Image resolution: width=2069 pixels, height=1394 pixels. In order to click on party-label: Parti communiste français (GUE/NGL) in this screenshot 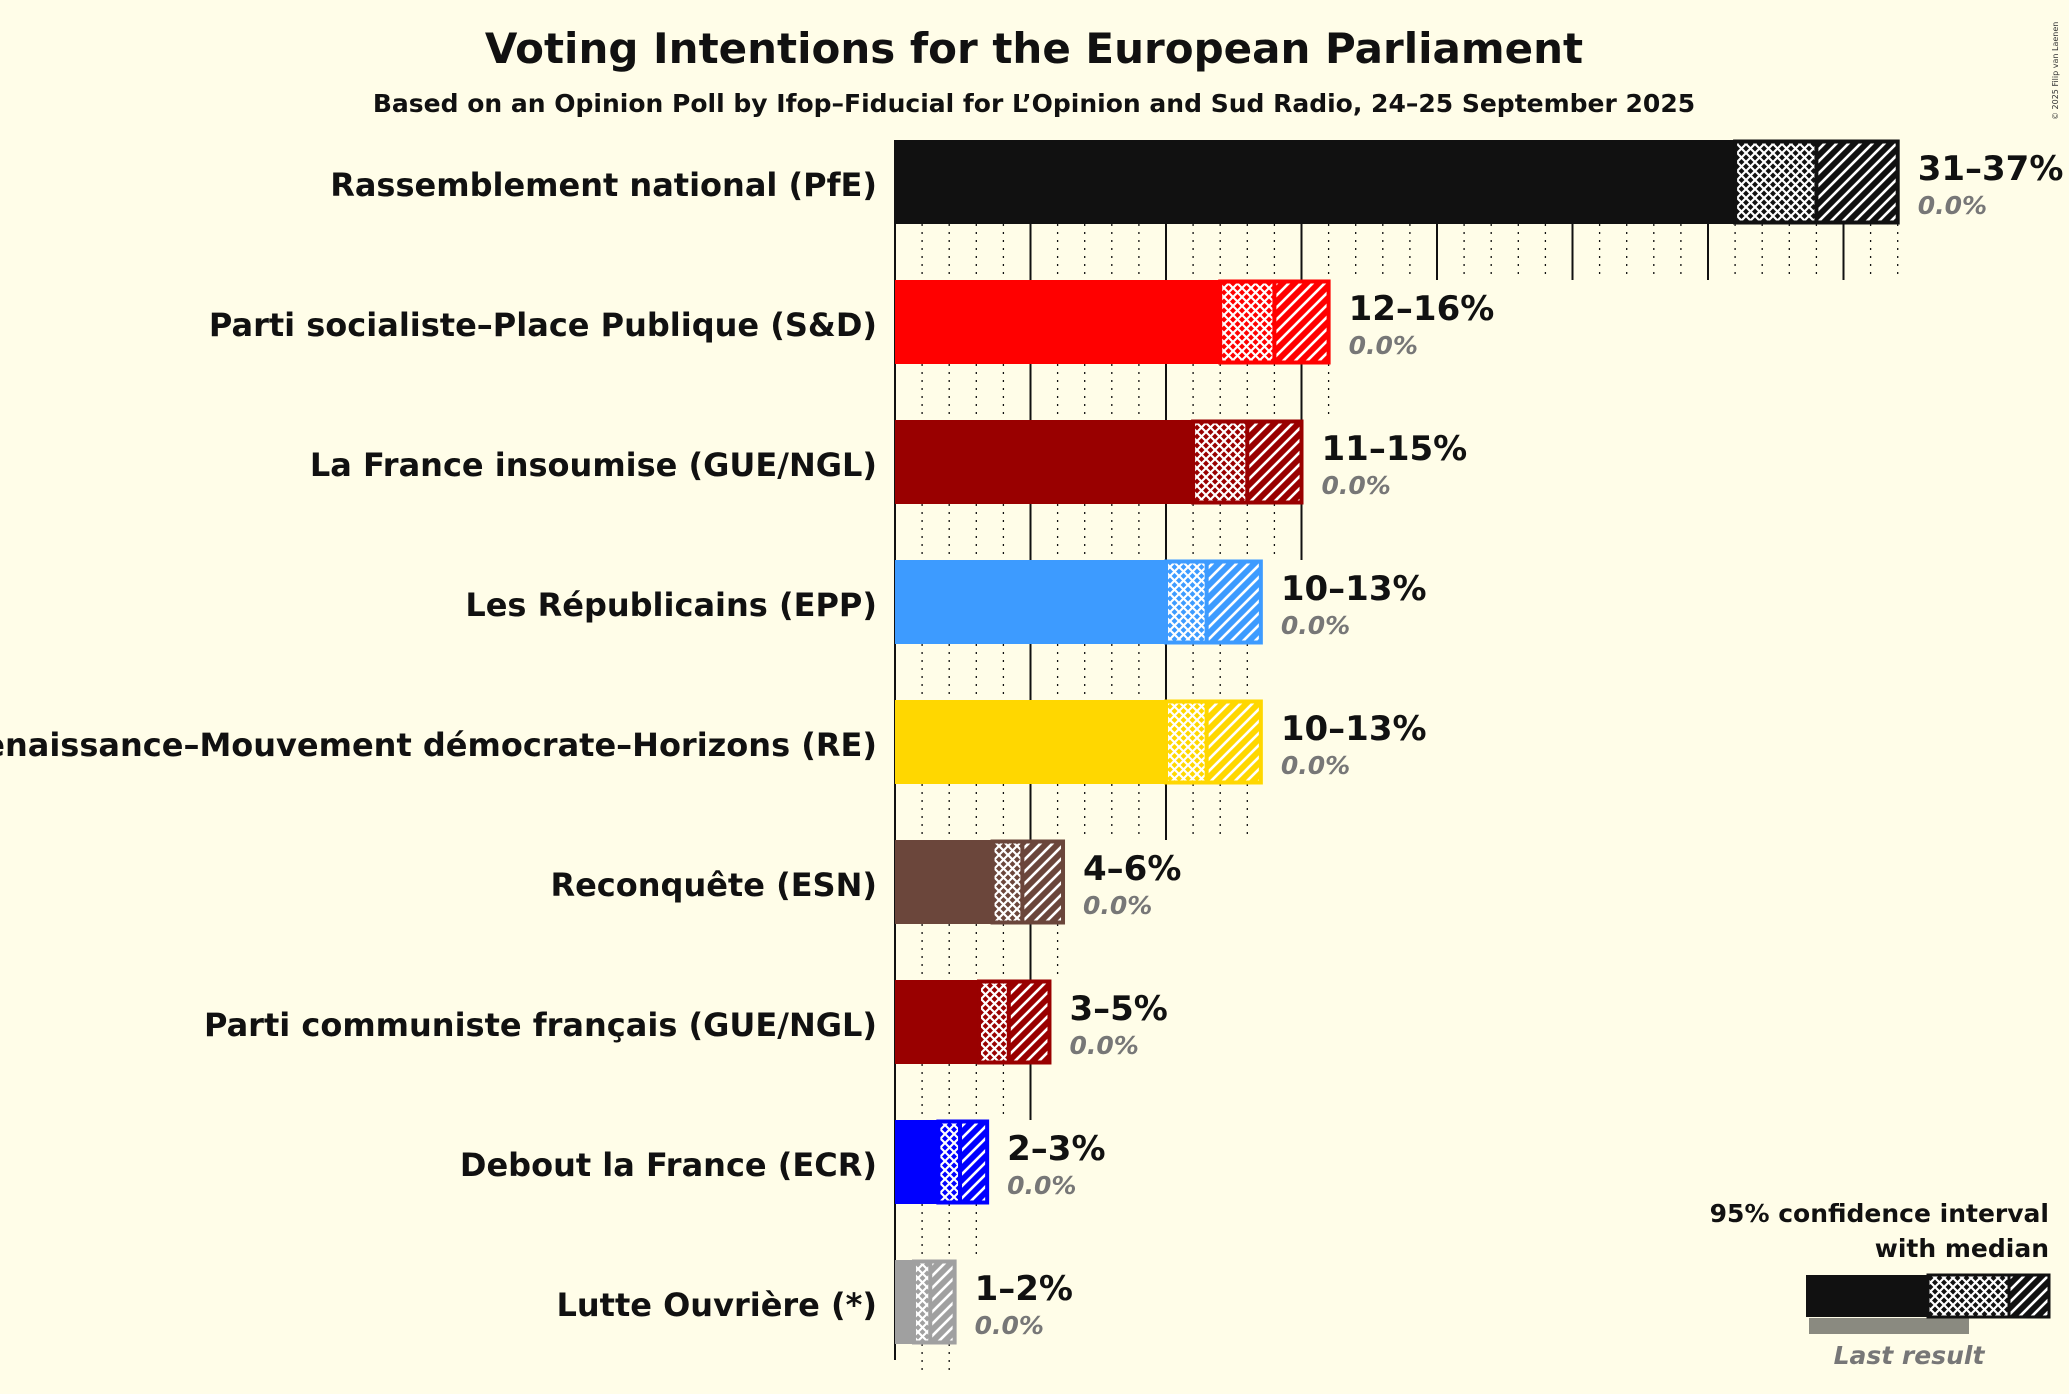, I will do `click(540, 1025)`.